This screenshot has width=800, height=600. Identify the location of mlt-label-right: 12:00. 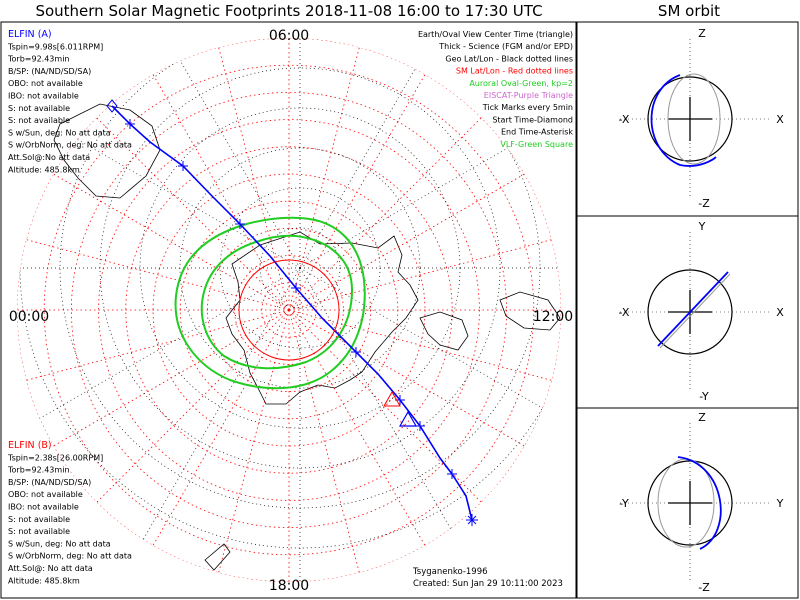
(553, 317).